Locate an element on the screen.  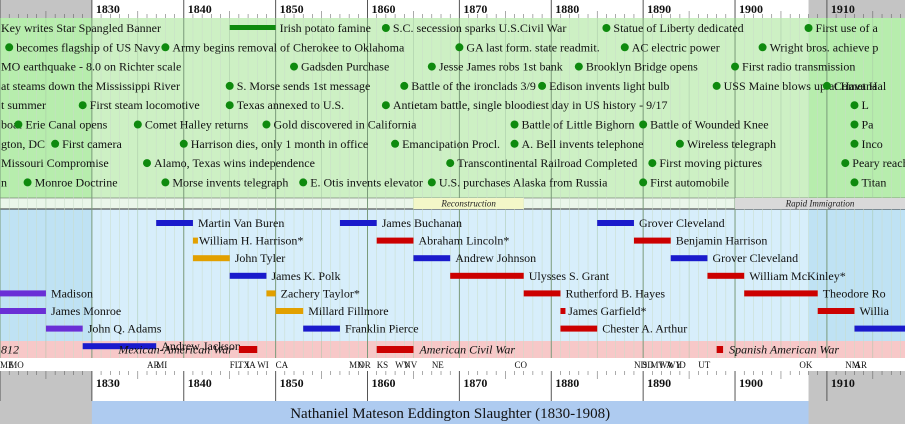
event-label: Wireless telegraph is located at coordinates (731, 144).